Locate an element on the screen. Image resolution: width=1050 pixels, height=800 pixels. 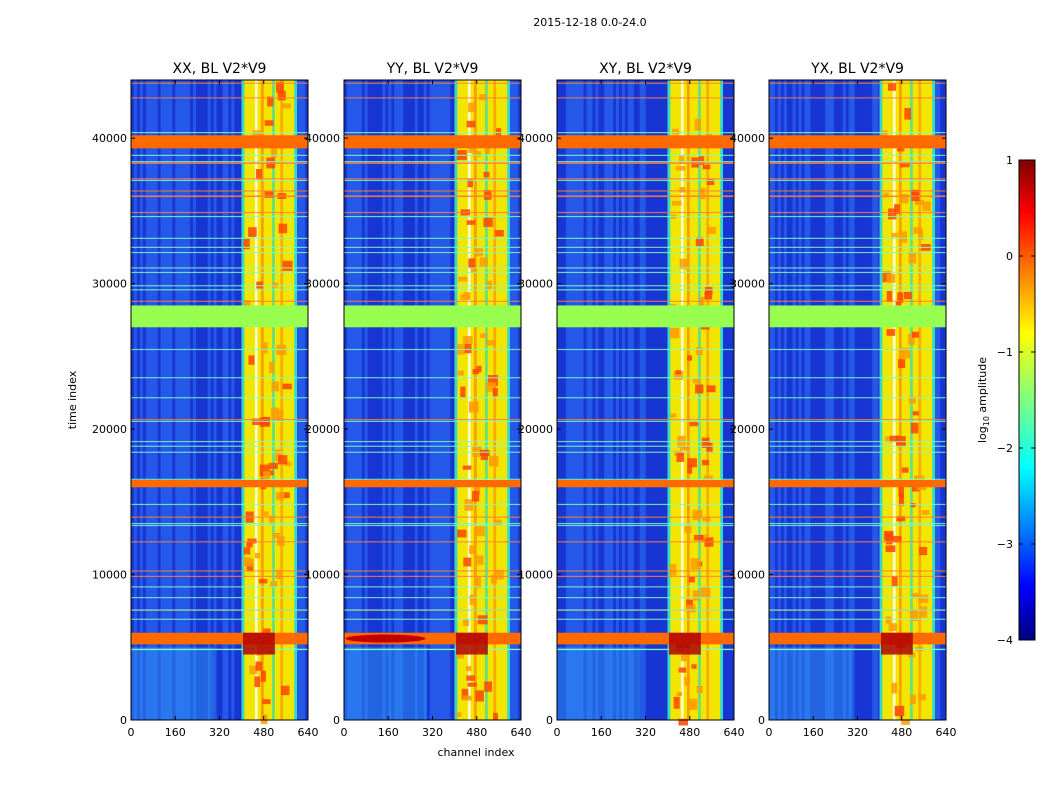
rfi-hotspot is located at coordinates (897, 643).